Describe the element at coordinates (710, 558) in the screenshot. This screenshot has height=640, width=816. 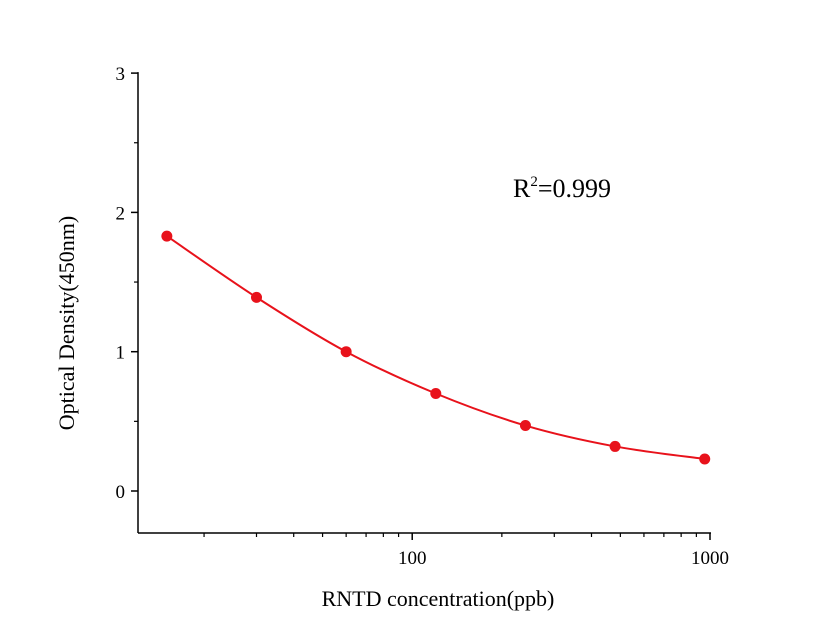
I see `x-tick-label: 1000` at that location.